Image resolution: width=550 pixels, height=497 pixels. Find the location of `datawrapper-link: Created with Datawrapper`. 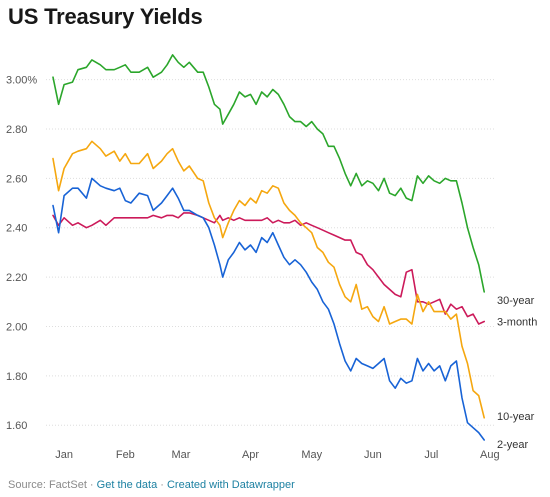

datawrapper-link: Created with Datawrapper is located at coordinates (230, 485).